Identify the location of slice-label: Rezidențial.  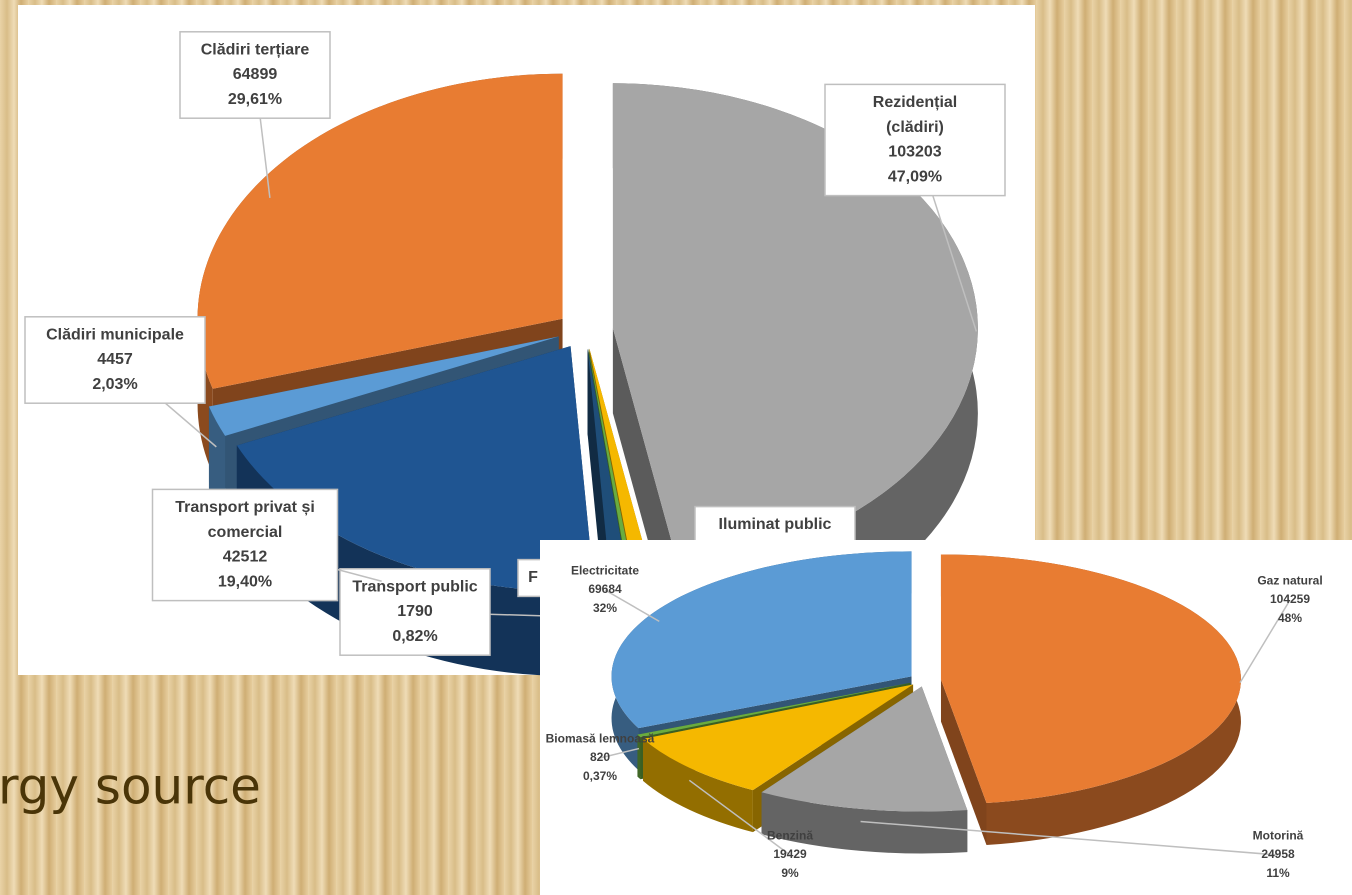
(915, 102).